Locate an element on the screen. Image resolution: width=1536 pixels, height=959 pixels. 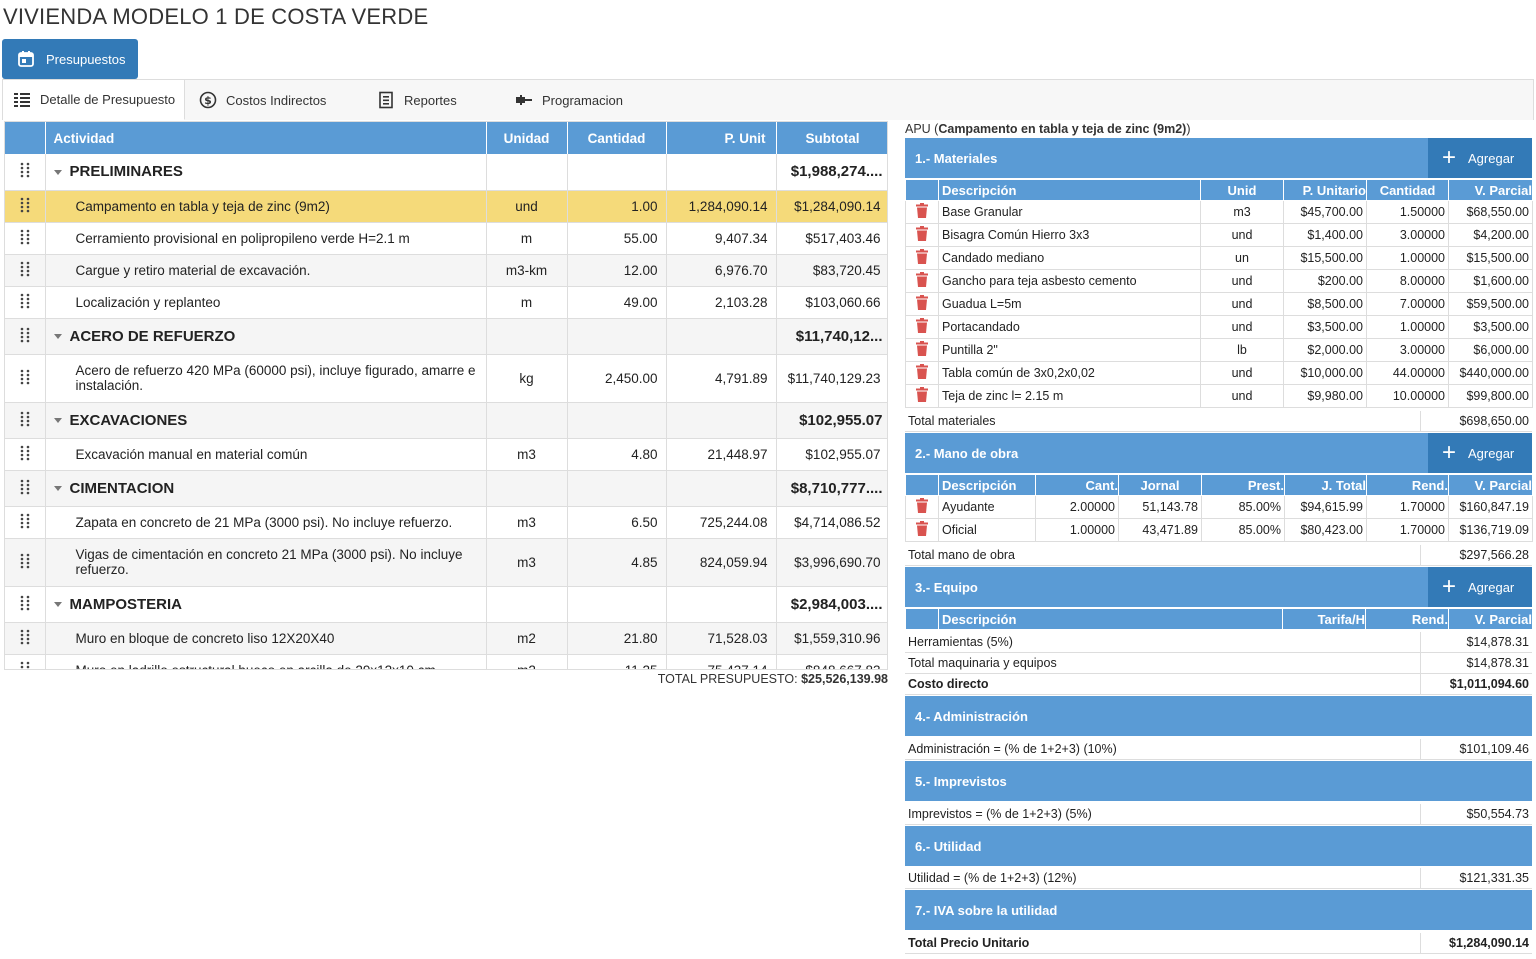
group-name-cell: EXCAVACIONES is located at coordinates (266, 420).